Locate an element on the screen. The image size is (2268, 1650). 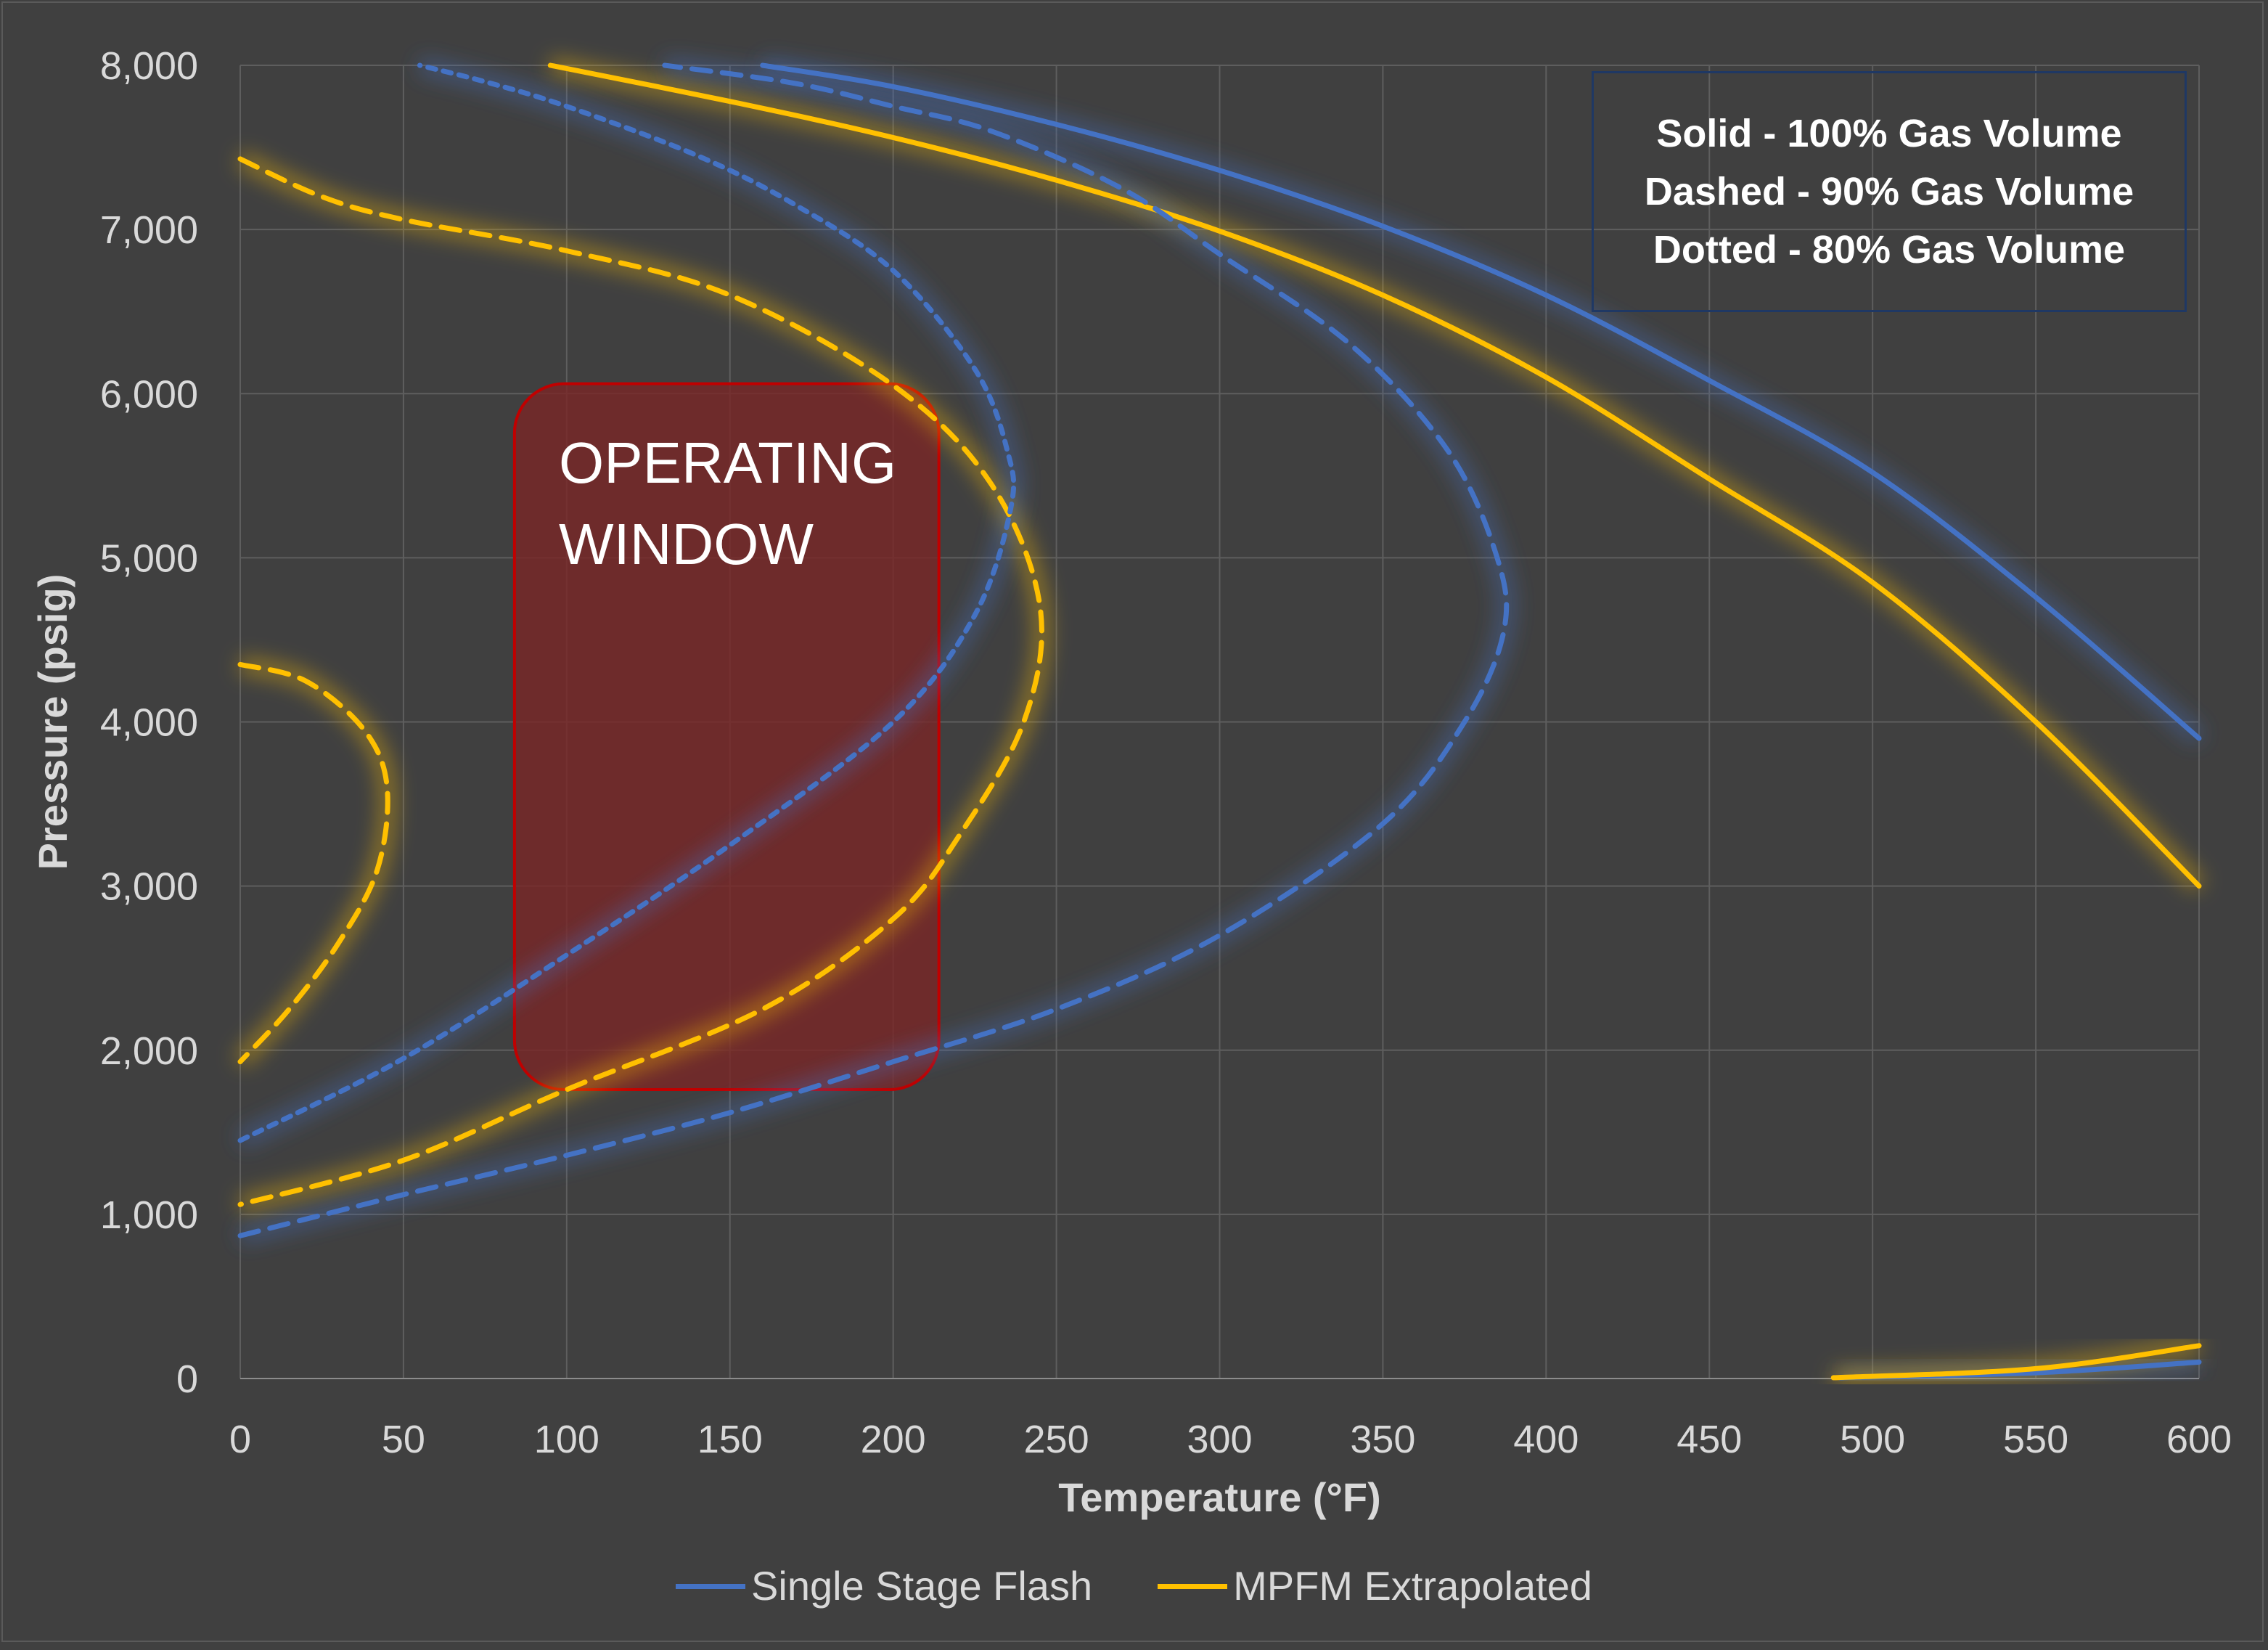
annotation-dotted: Dotted - 80% Gas Volume is located at coordinates (1889, 250).